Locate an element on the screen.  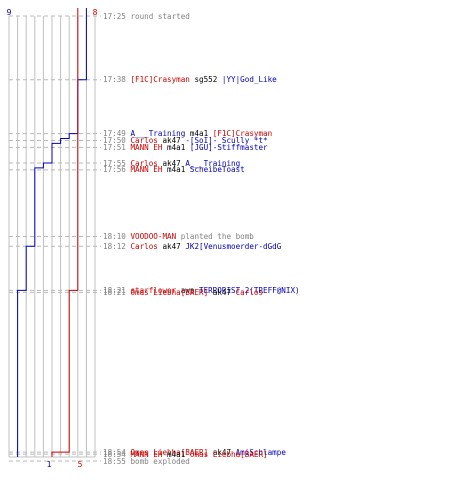
log-message: bomb exploded is located at coordinates (160, 461).